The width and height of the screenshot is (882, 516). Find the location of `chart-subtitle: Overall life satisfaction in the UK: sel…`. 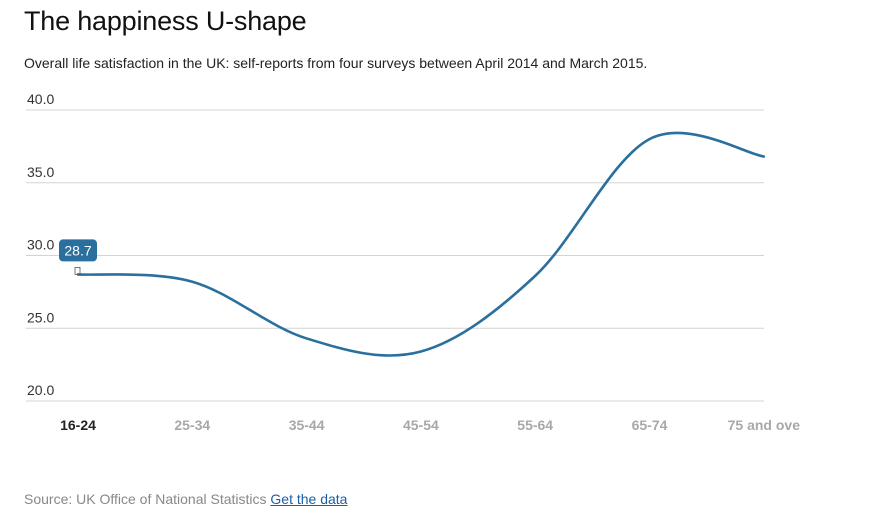

chart-subtitle: Overall life satisfaction in the UK: sel… is located at coordinates (336, 63).